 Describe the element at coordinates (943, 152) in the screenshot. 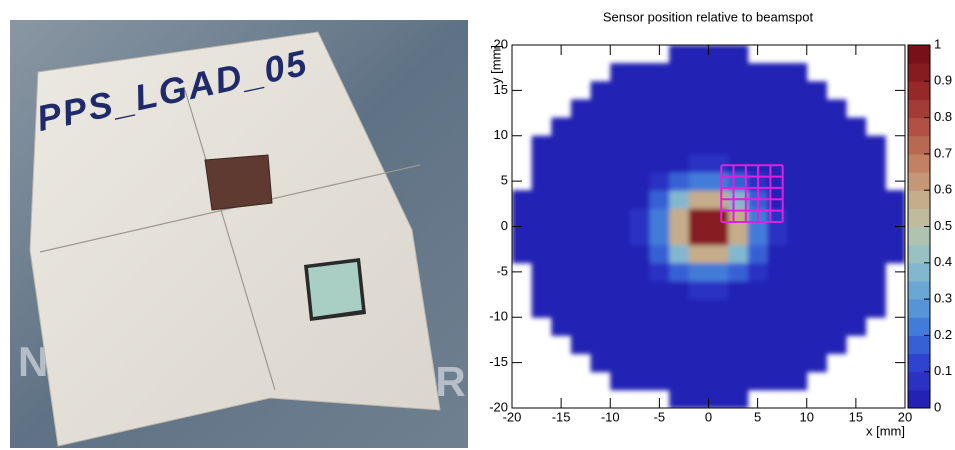

I see `colorbar-tick-label: 0.7` at that location.